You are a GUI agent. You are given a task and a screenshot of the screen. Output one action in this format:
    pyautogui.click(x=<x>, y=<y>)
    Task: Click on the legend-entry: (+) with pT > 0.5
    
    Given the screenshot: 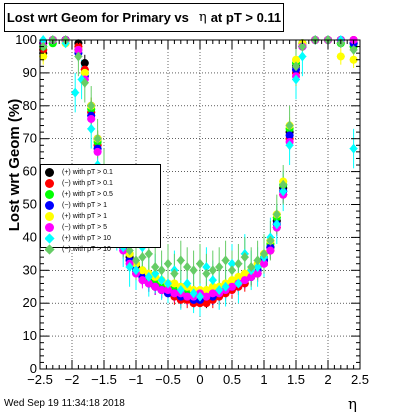 What is the action you would take?
    pyautogui.click(x=102, y=194)
    